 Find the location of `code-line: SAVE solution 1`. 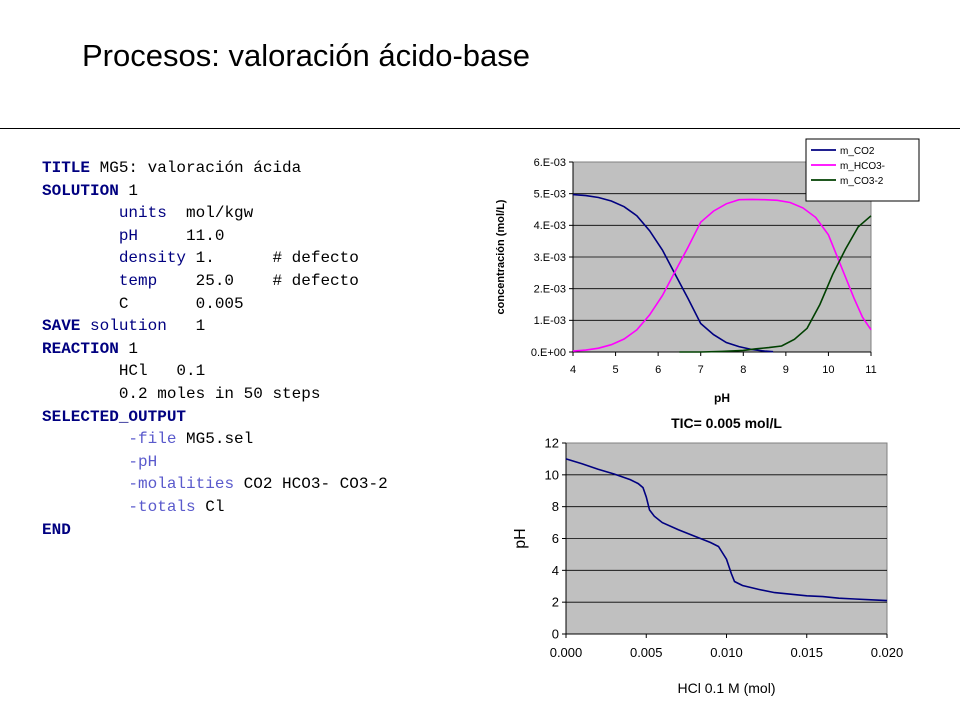

code-line: SAVE solution 1 is located at coordinates (215, 326).